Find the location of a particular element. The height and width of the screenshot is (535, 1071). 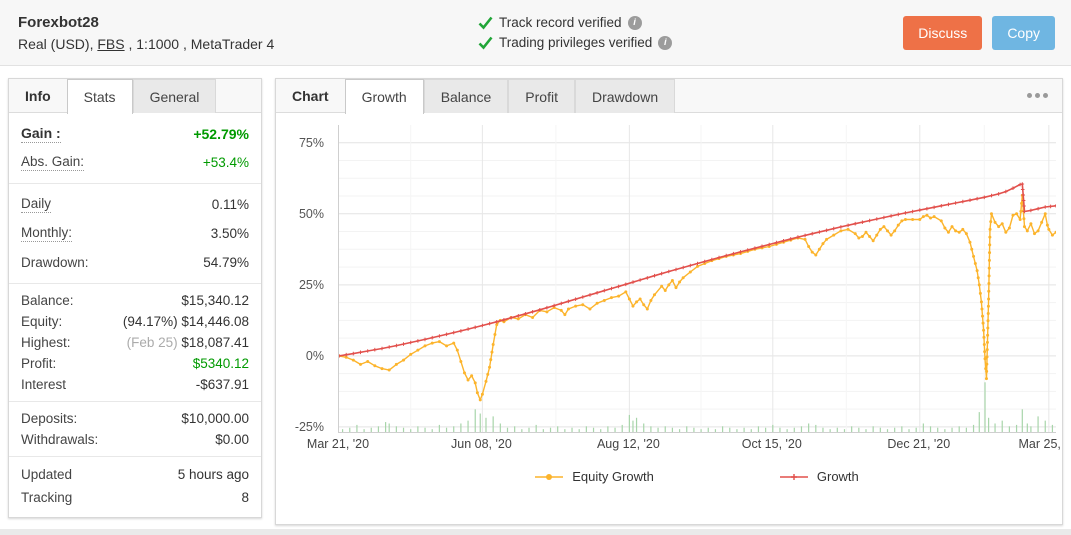

account-title: Forexbot28 is located at coordinates (58, 22).